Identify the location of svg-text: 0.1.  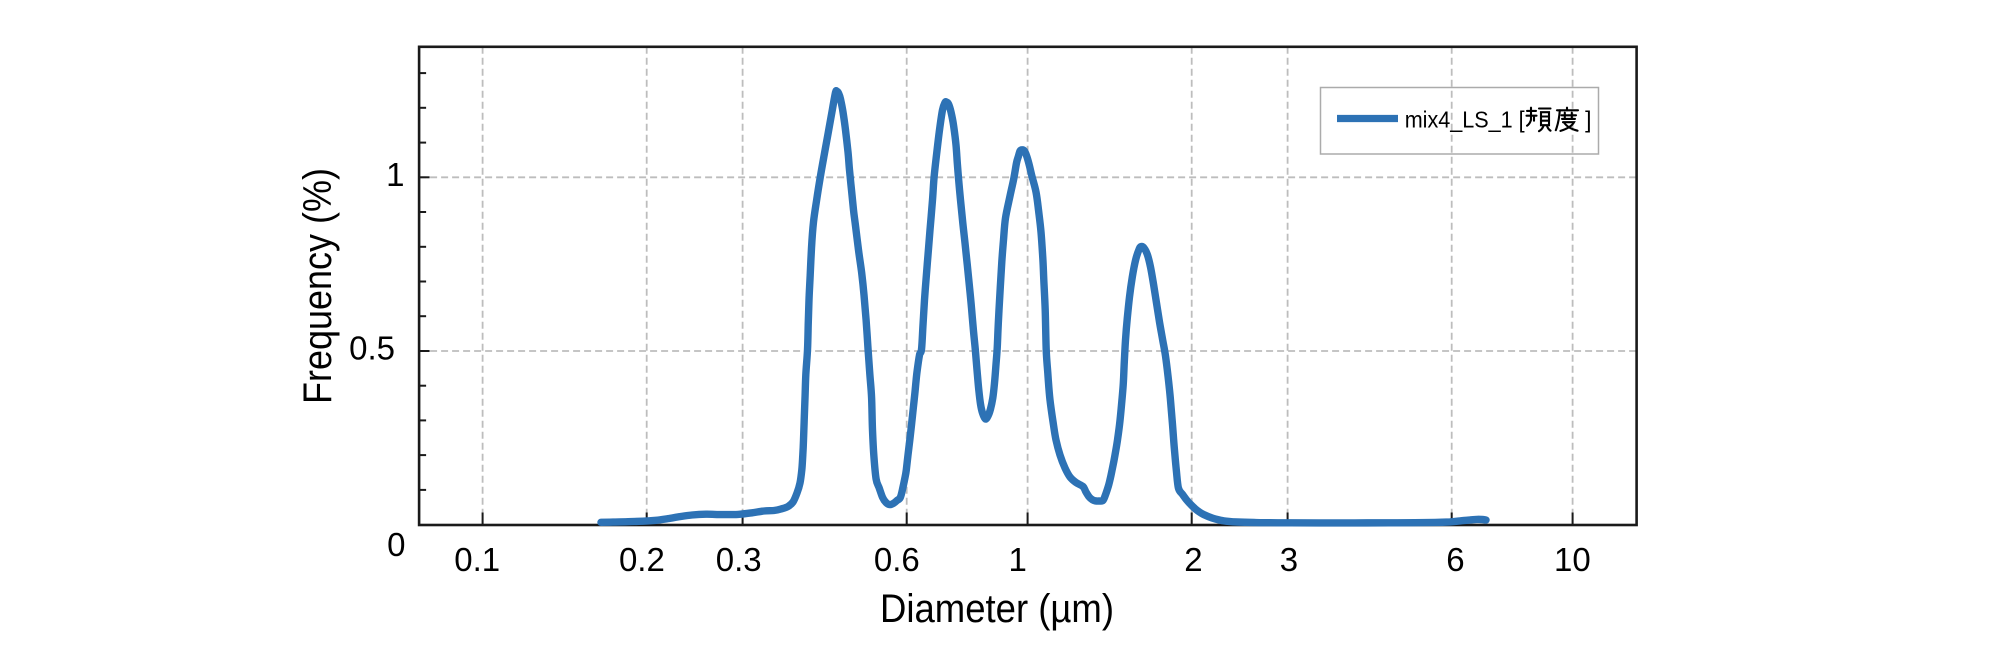
(477, 559).